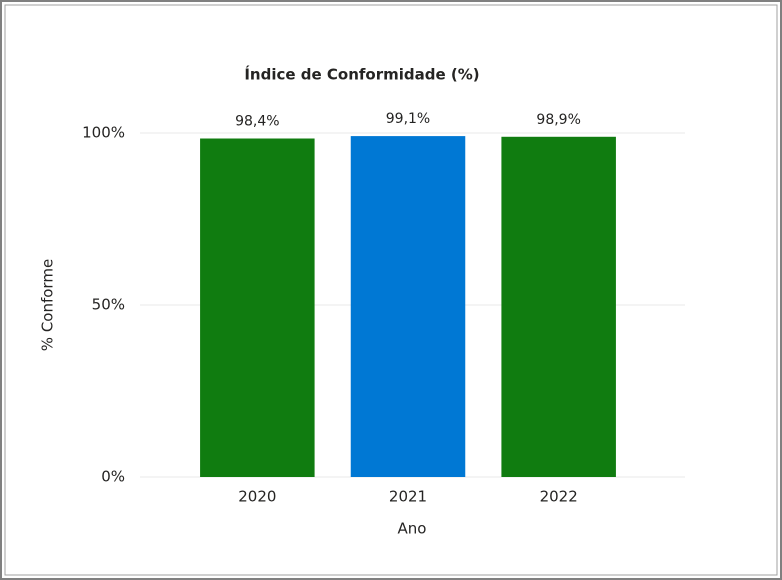  What do you see at coordinates (412, 529) in the screenshot?
I see `x-axis-label: Ano` at bounding box center [412, 529].